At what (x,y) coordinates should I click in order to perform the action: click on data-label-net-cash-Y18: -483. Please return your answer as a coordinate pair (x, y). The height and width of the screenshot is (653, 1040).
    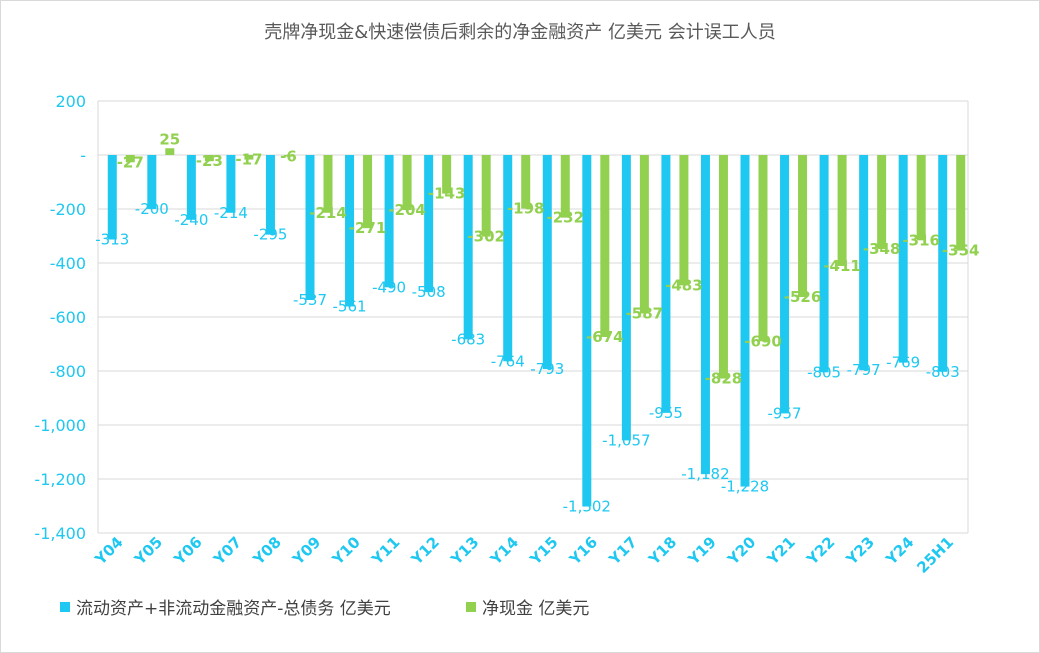
    Looking at the image, I should click on (684, 285).